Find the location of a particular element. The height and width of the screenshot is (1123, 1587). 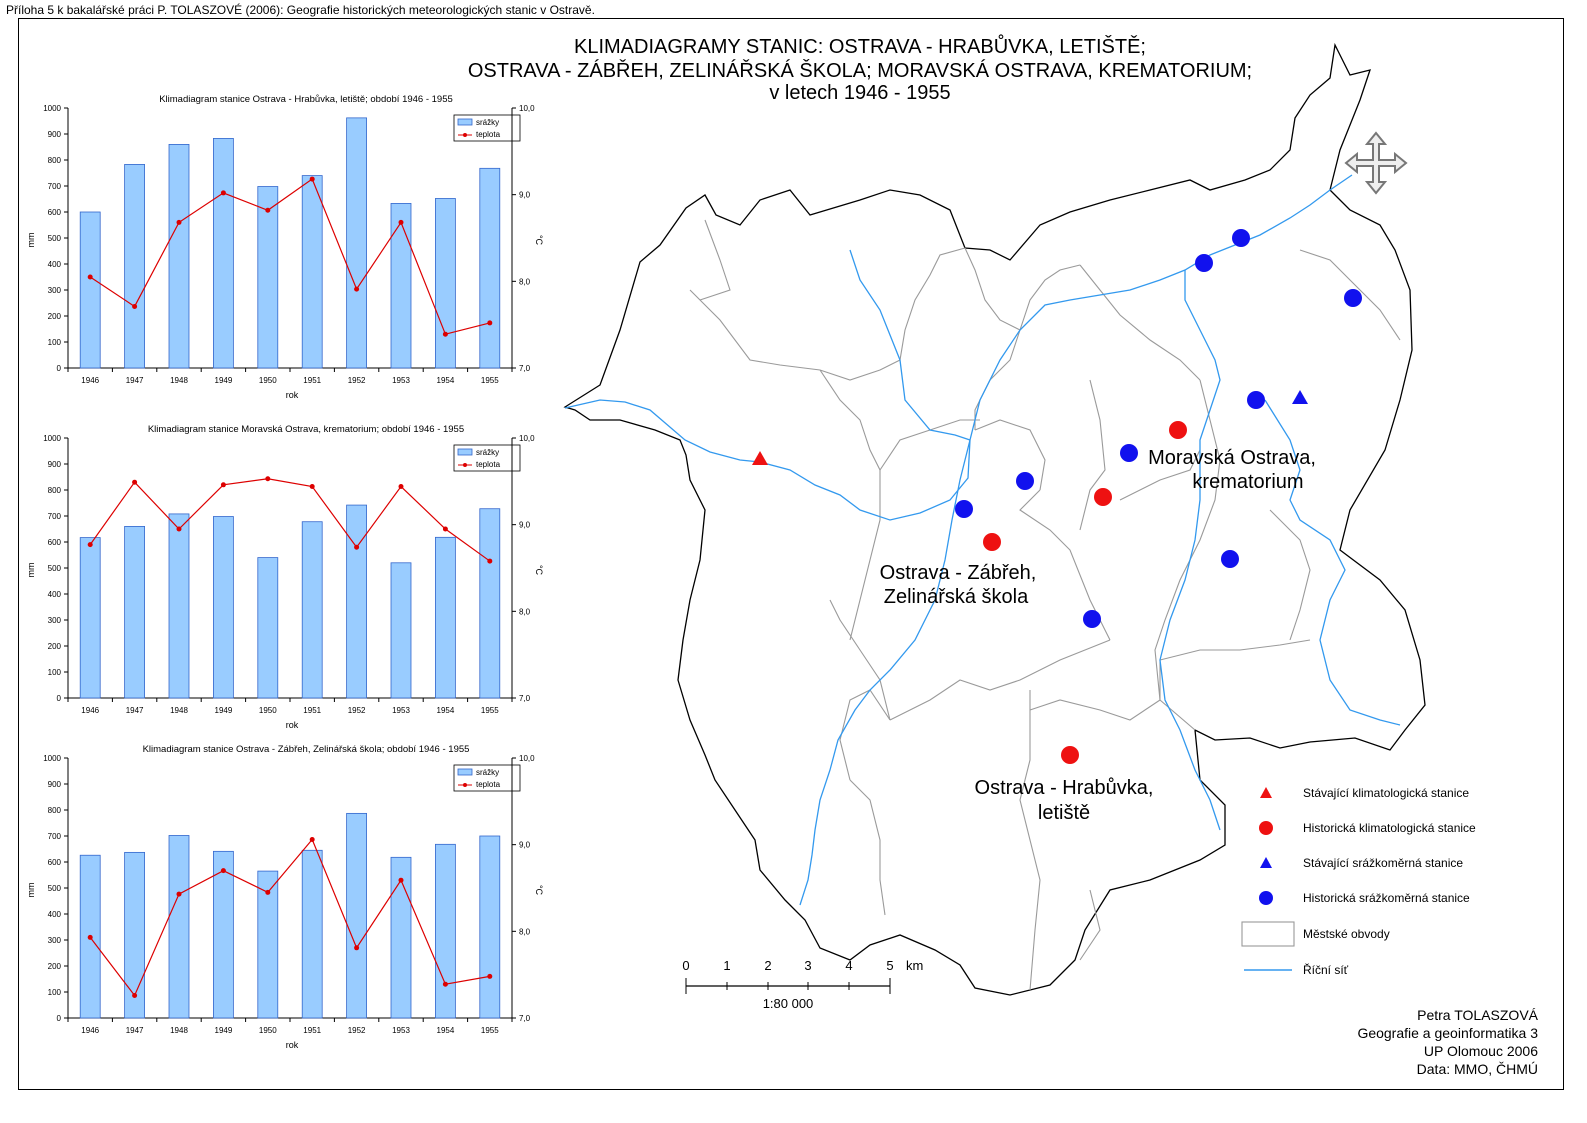

x-tick-label: 1949 is located at coordinates (224, 380).